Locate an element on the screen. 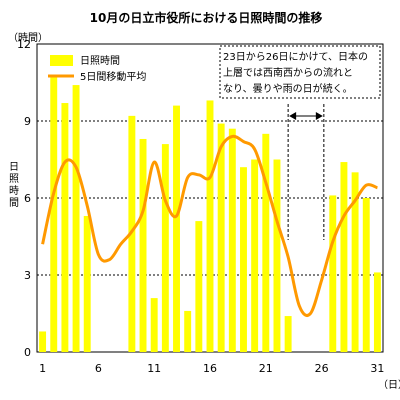 This screenshot has width=400, height=400. y-tick-label: 9 is located at coordinates (27, 121).